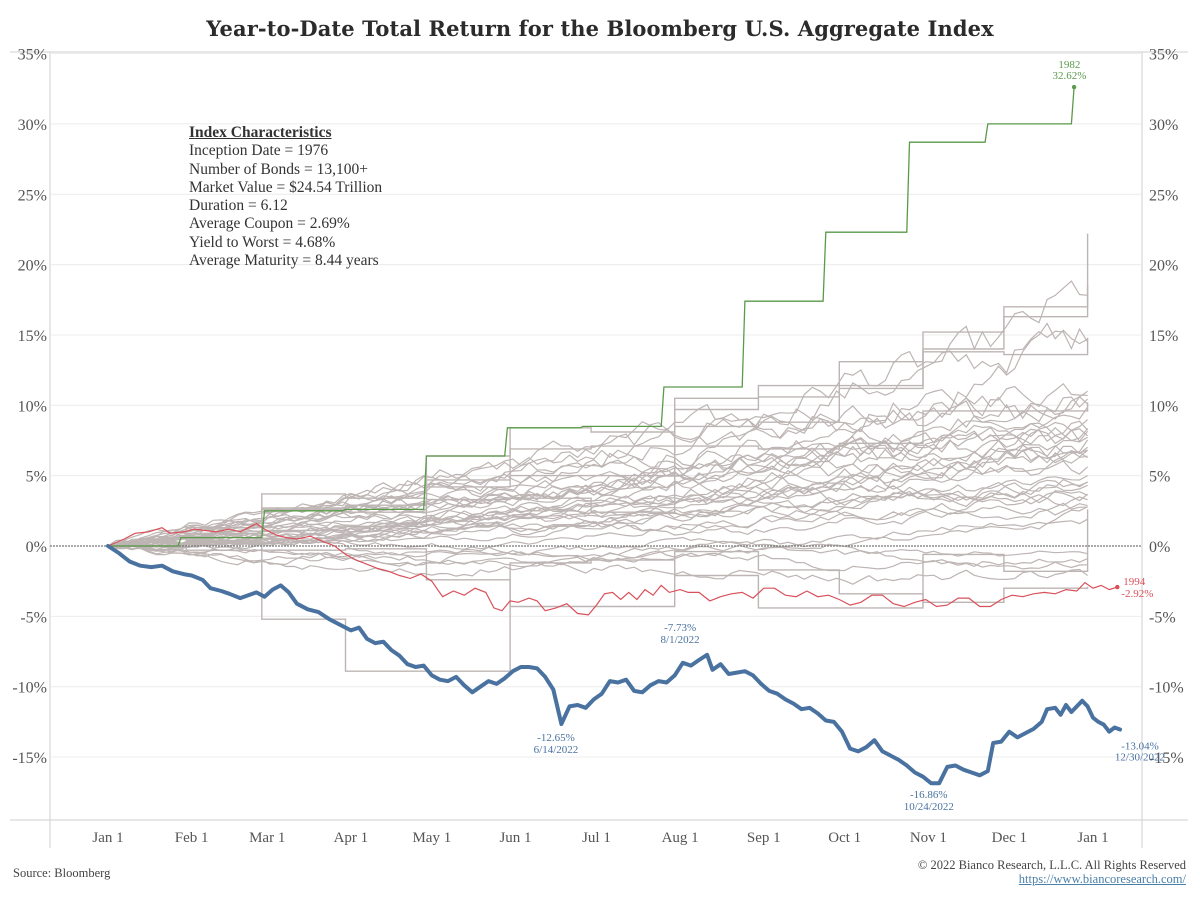 The height and width of the screenshot is (900, 1200). What do you see at coordinates (278, 169) in the screenshot?
I see `number-of-bonds: Number of Bonds = 13,100+` at bounding box center [278, 169].